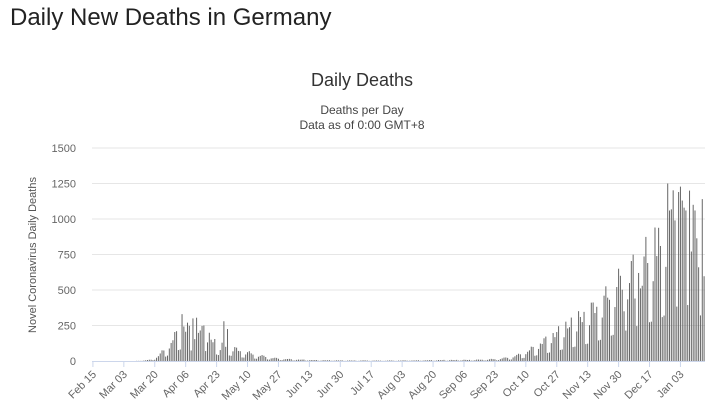 The image size is (719, 415). What do you see at coordinates (171, 17) in the screenshot?
I see `page-heading: Daily New Deaths in Germany` at bounding box center [171, 17].